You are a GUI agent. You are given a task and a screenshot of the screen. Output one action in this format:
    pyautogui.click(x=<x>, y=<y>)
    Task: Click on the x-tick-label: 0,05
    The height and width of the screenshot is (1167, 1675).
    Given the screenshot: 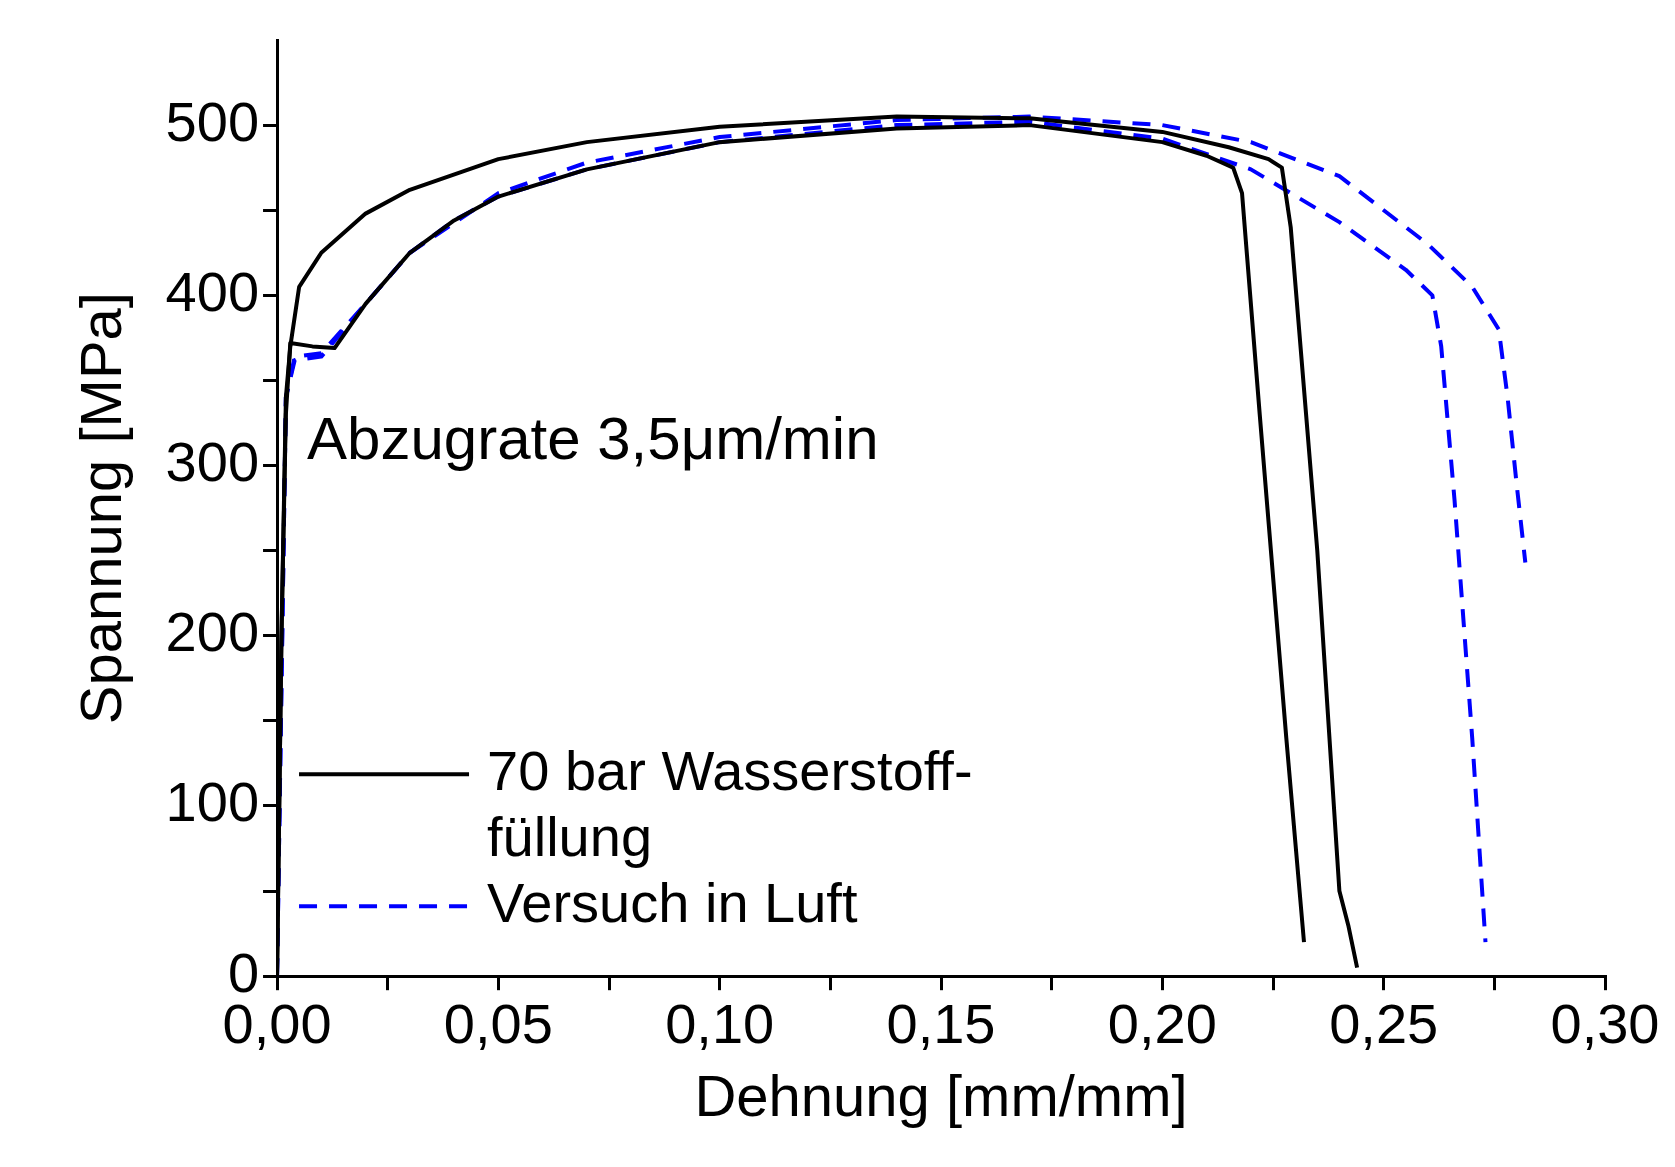 What is the action you would take?
    pyautogui.click(x=498, y=1024)
    